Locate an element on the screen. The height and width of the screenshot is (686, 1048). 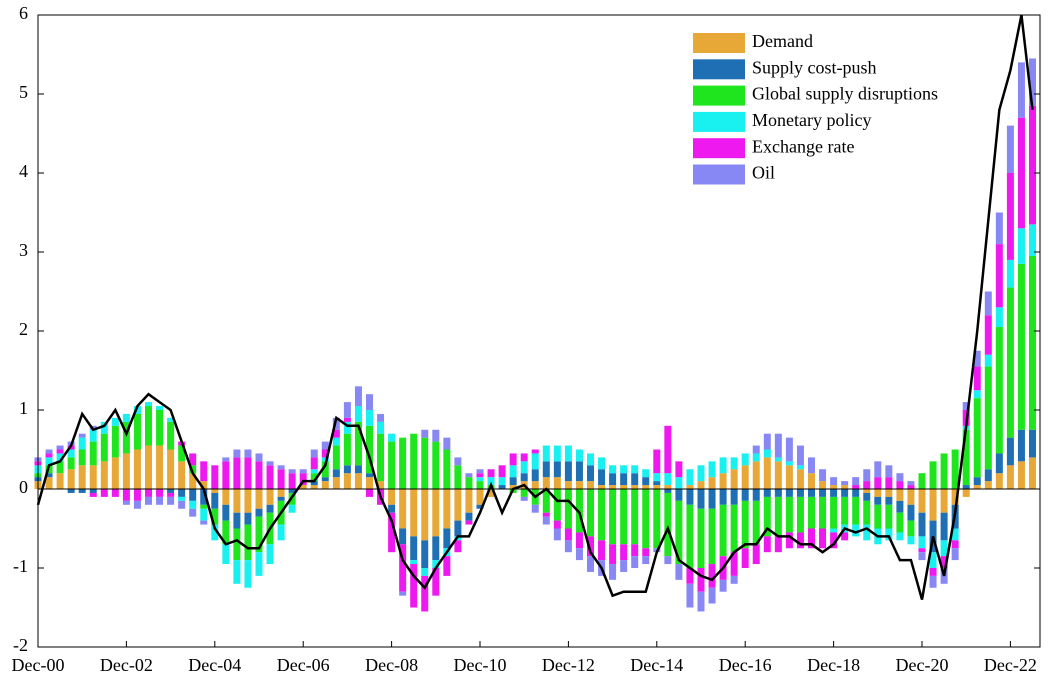
y-tick-label: 3 is located at coordinates (23, 250).